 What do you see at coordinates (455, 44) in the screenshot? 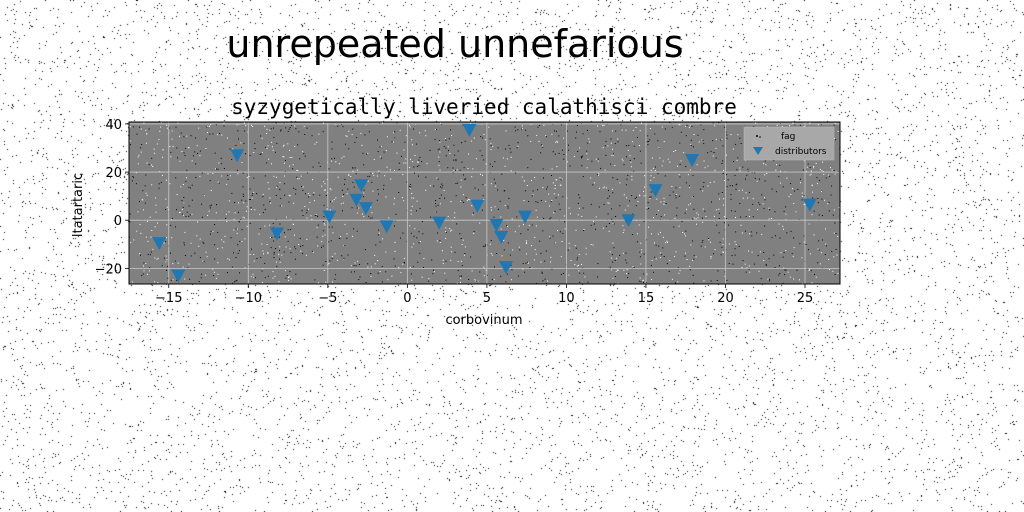
I see `page-title: unrepeated unnefarious` at bounding box center [455, 44].